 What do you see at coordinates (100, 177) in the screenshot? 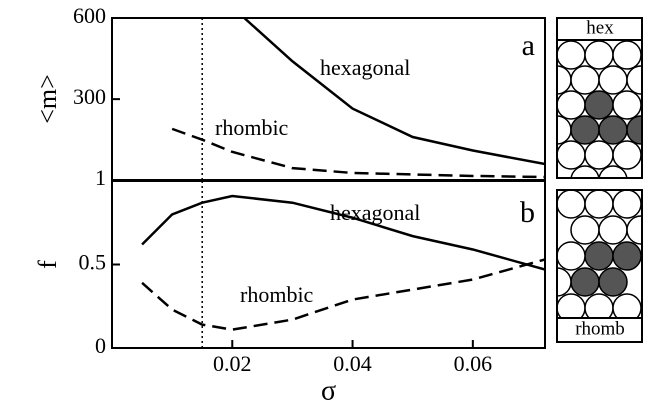
I see `y-tick-label: 1` at bounding box center [100, 177].